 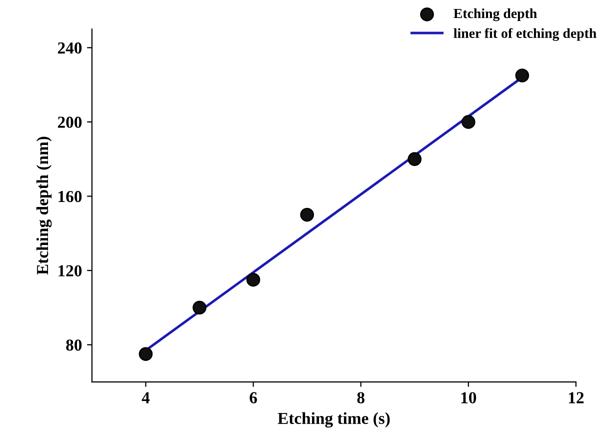 I want to click on x-tick-label: 4, so click(x=146, y=398).